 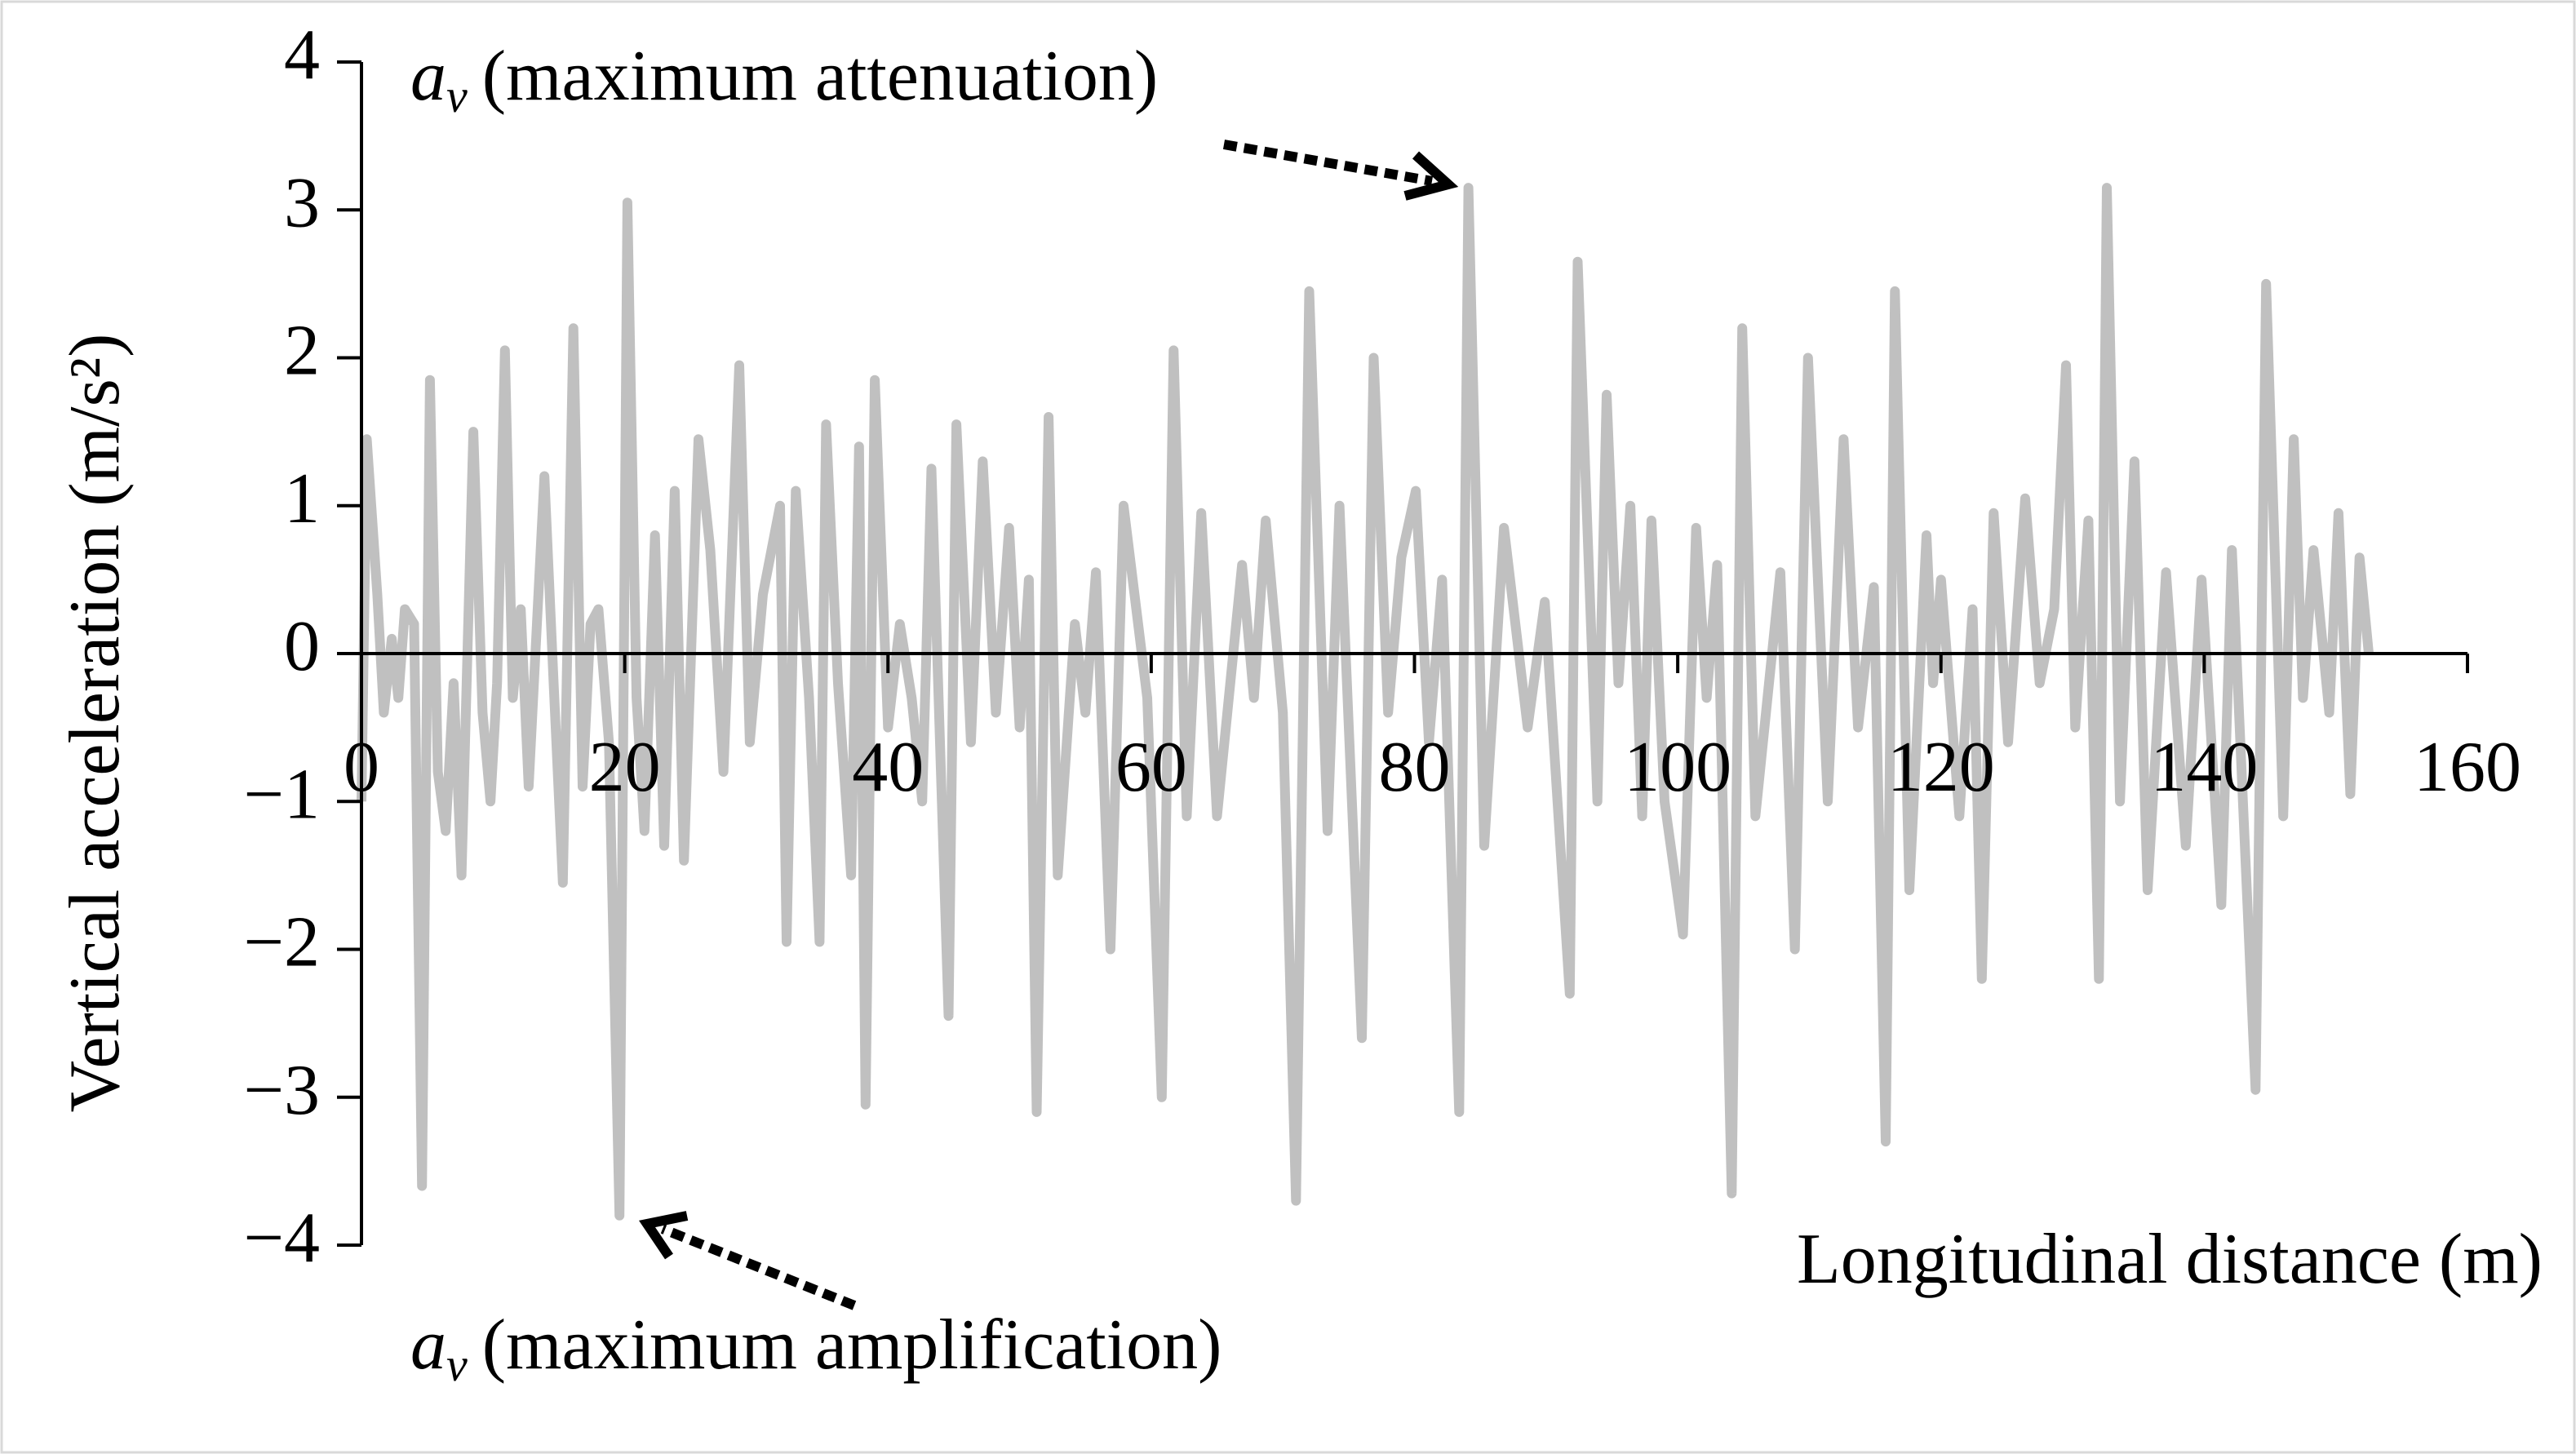 What do you see at coordinates (281, 942) in the screenshot?
I see `y-tick-label: −2` at bounding box center [281, 942].